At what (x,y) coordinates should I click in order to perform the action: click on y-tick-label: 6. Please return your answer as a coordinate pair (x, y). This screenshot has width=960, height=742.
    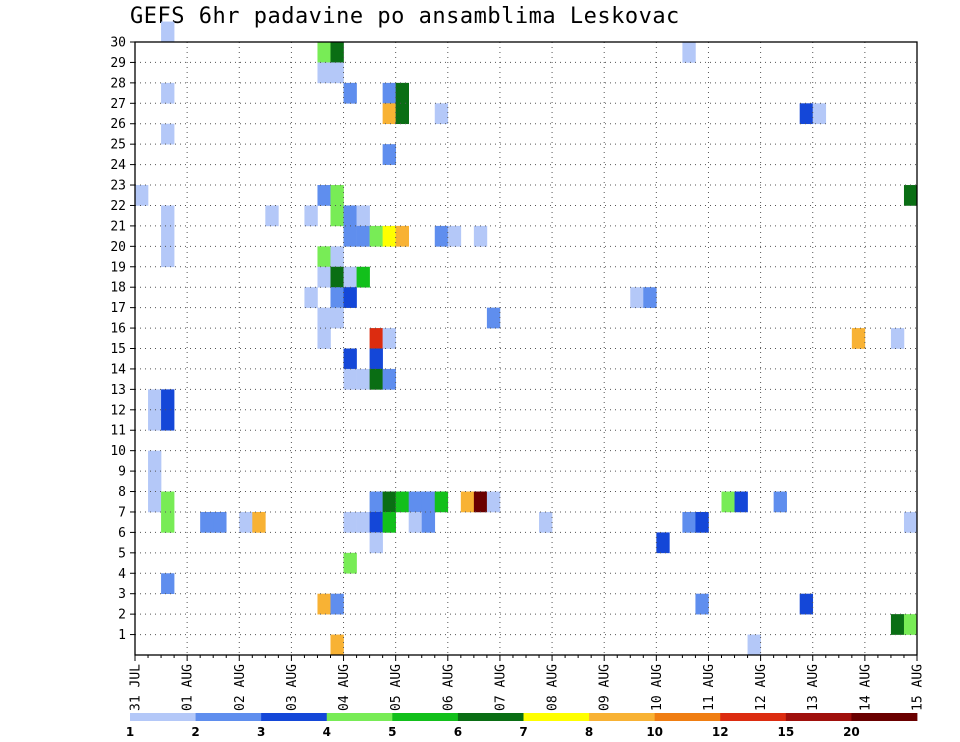
    Looking at the image, I should click on (122, 533).